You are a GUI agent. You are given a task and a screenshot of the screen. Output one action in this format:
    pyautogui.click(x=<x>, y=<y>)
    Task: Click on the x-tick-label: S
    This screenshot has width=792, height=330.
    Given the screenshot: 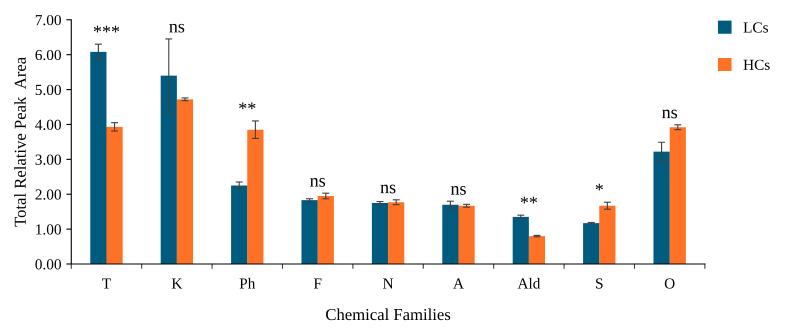 What is the action you would take?
    pyautogui.click(x=599, y=283)
    